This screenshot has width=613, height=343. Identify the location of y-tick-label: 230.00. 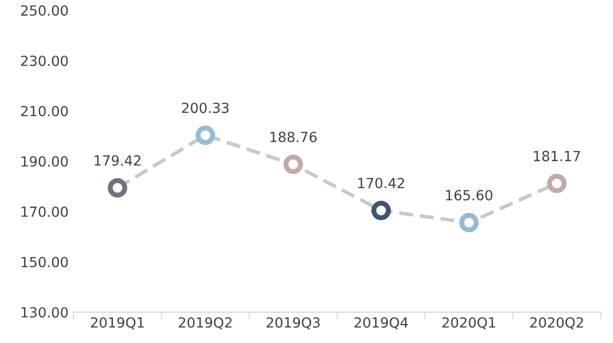
(44, 61).